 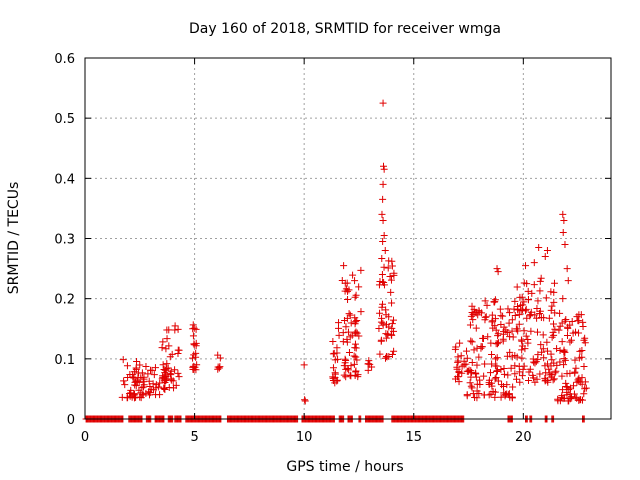 I want to click on x-tick-label: 5, so click(x=194, y=437).